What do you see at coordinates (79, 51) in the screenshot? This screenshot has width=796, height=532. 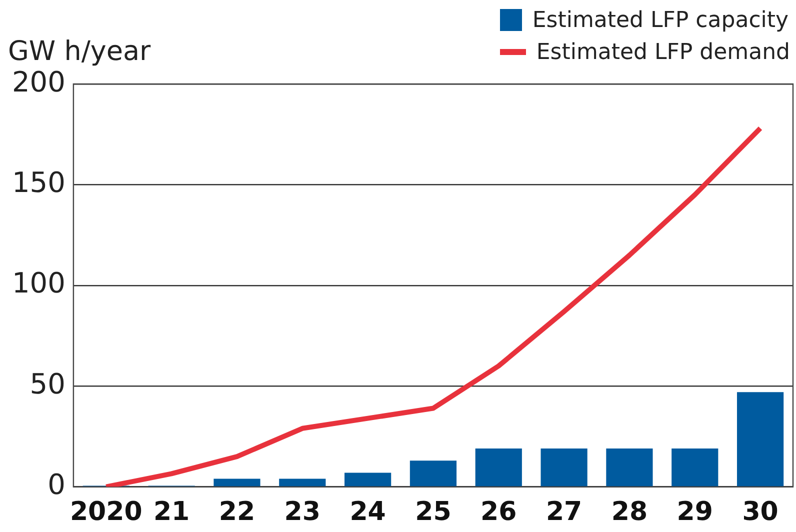 I see `y-axis-title: GW h/year` at bounding box center [79, 51].